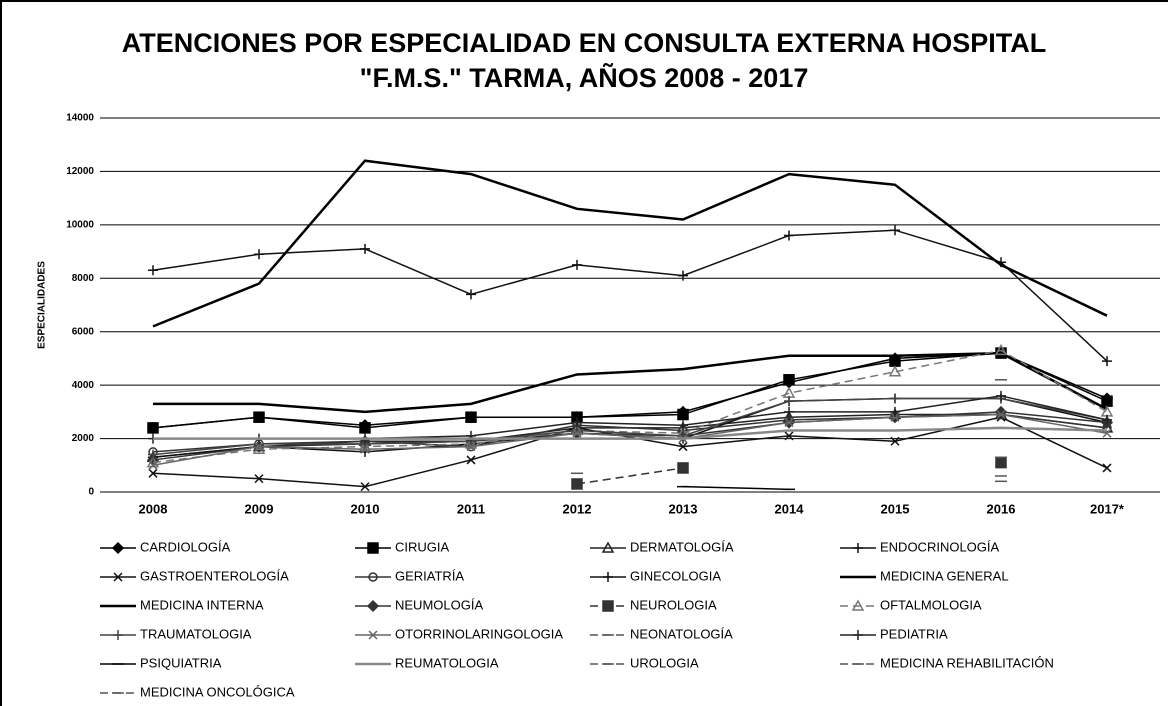  What do you see at coordinates (429, 575) in the screenshot?
I see `legend-label: GERIATRÍA` at bounding box center [429, 575].